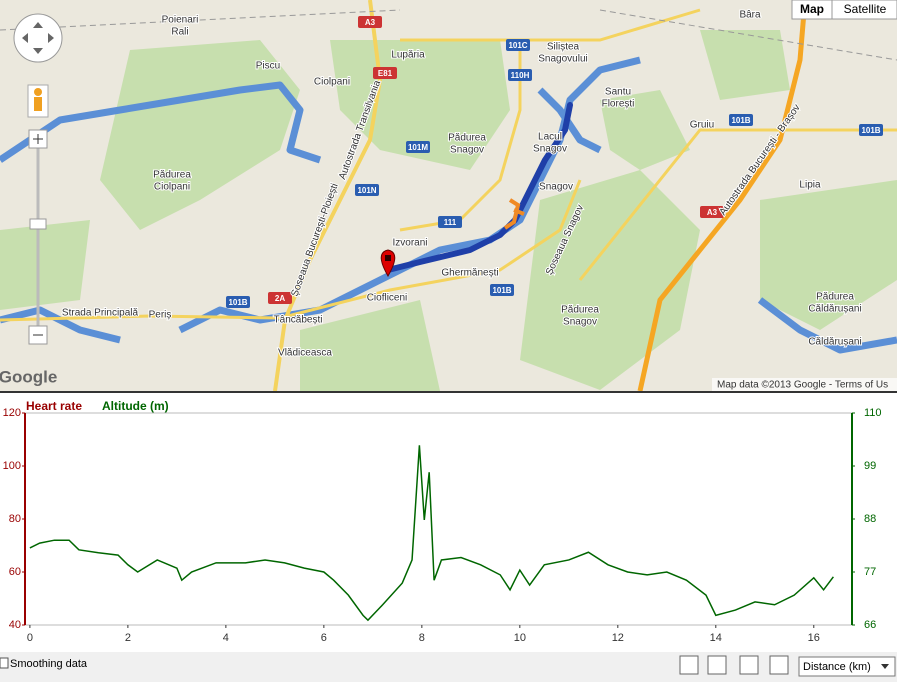 This screenshot has height=682, width=897. I want to click on road-label: 2A, so click(280, 298).